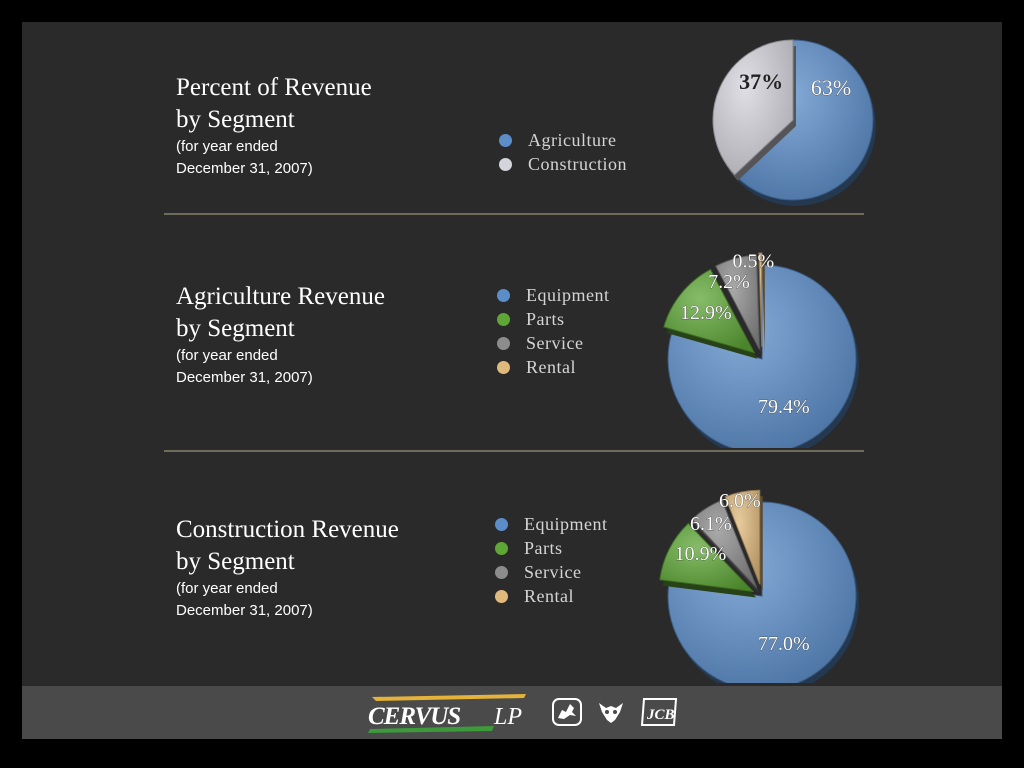 The height and width of the screenshot is (768, 1024). What do you see at coordinates (729, 282) in the screenshot?
I see `pie-label-service: 7.2%` at bounding box center [729, 282].